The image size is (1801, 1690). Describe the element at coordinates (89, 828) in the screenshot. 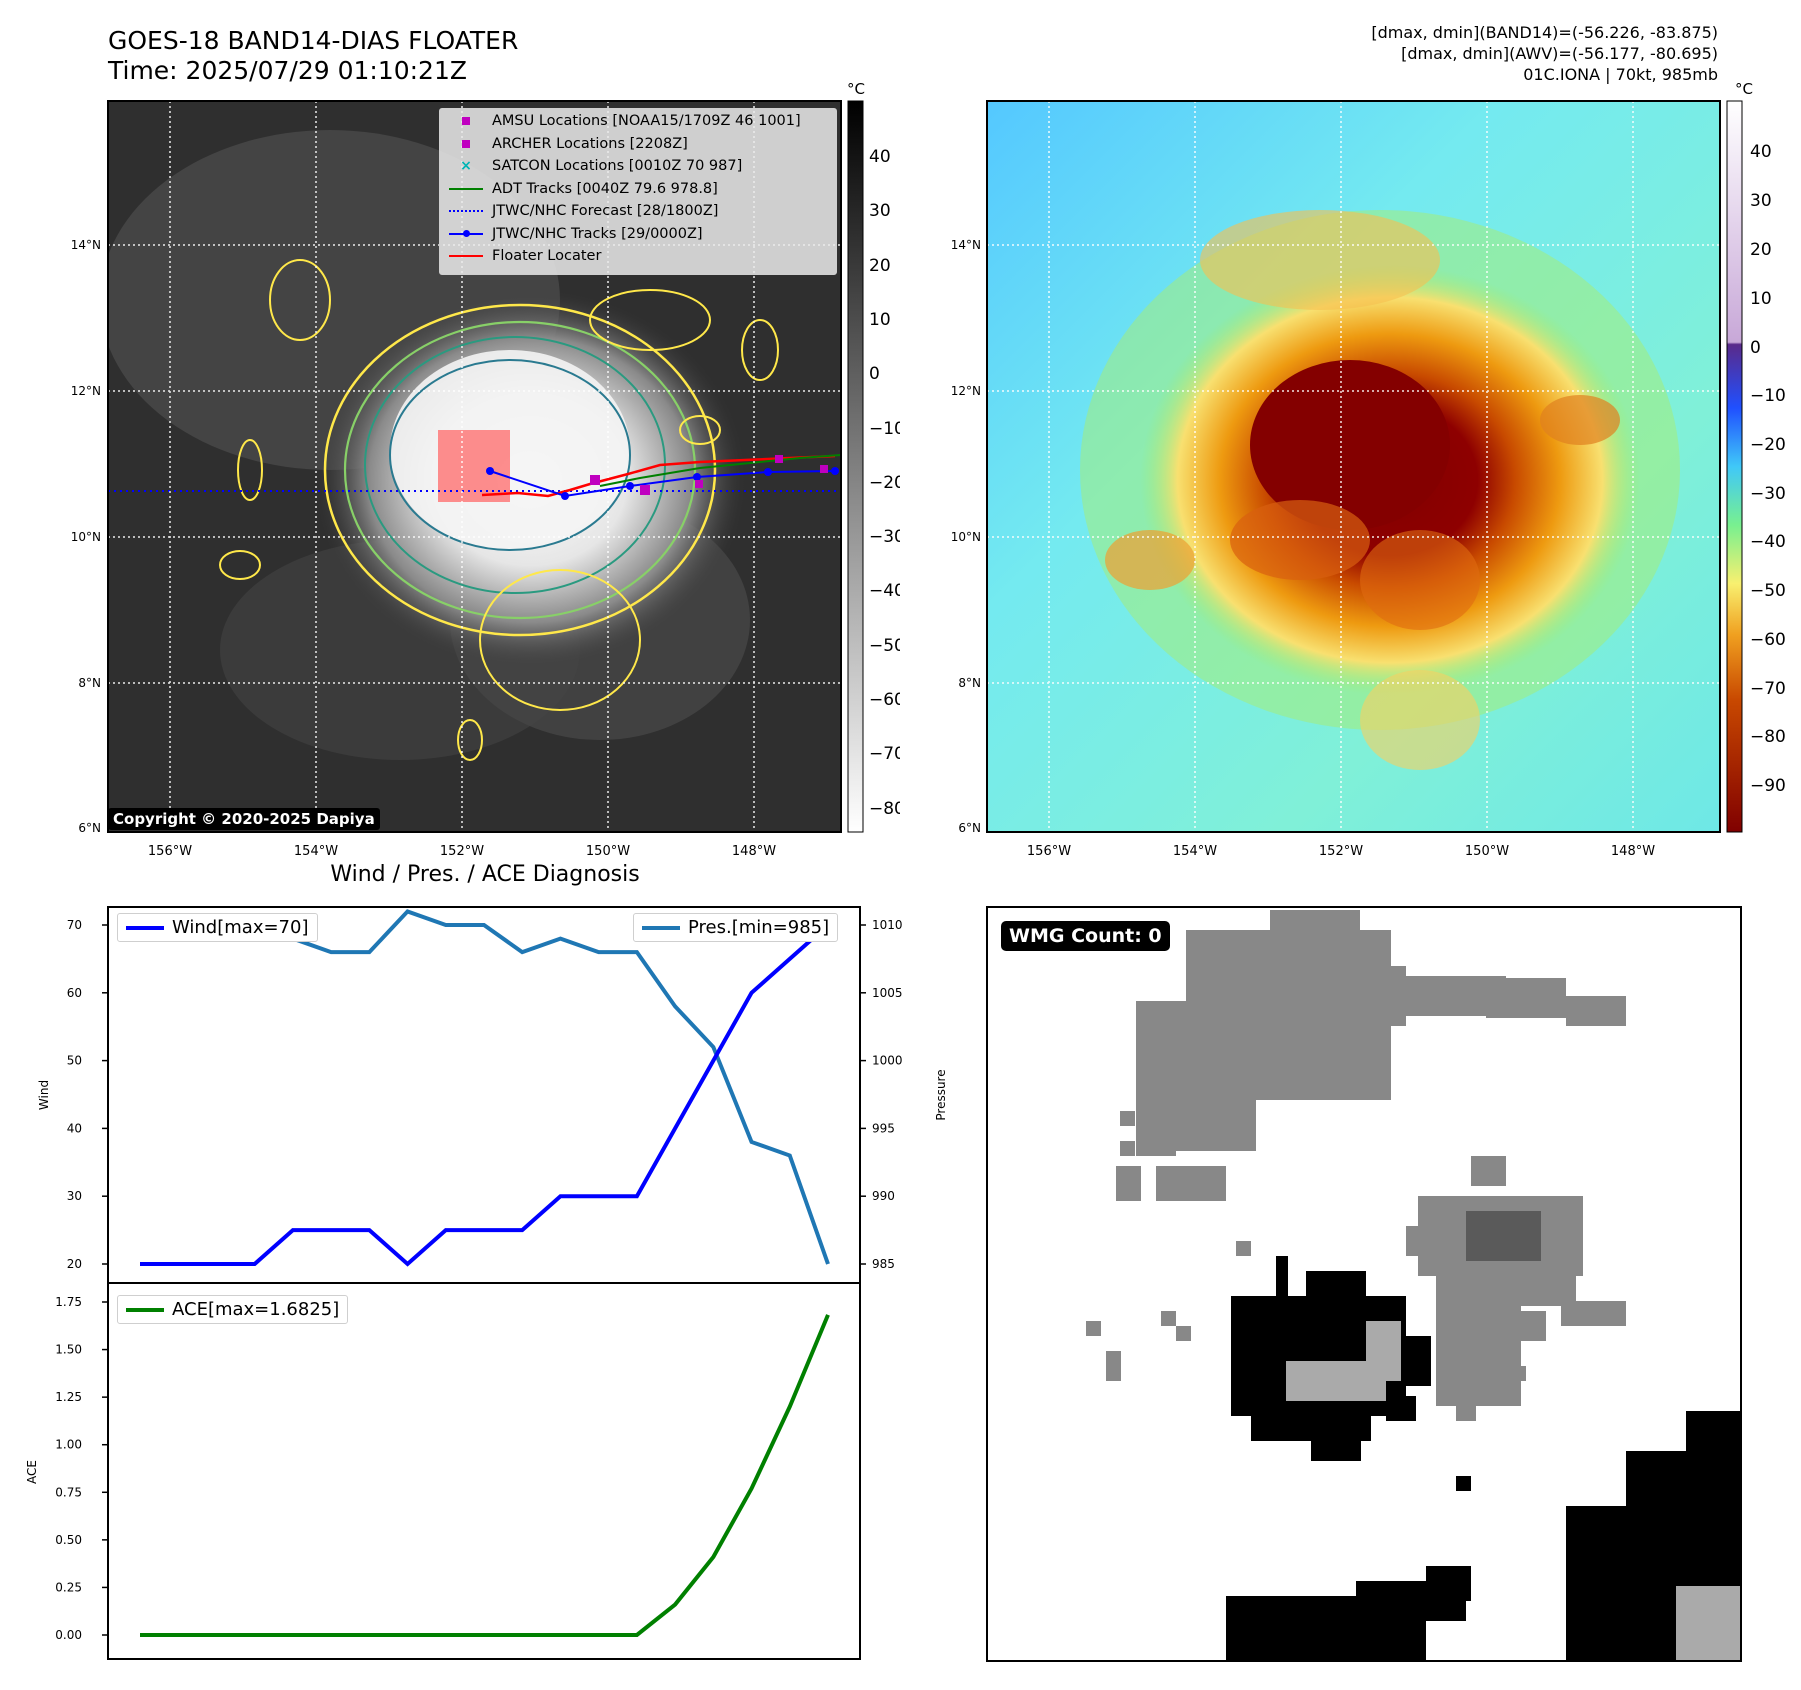

I see `lat-label: 6°N` at that location.